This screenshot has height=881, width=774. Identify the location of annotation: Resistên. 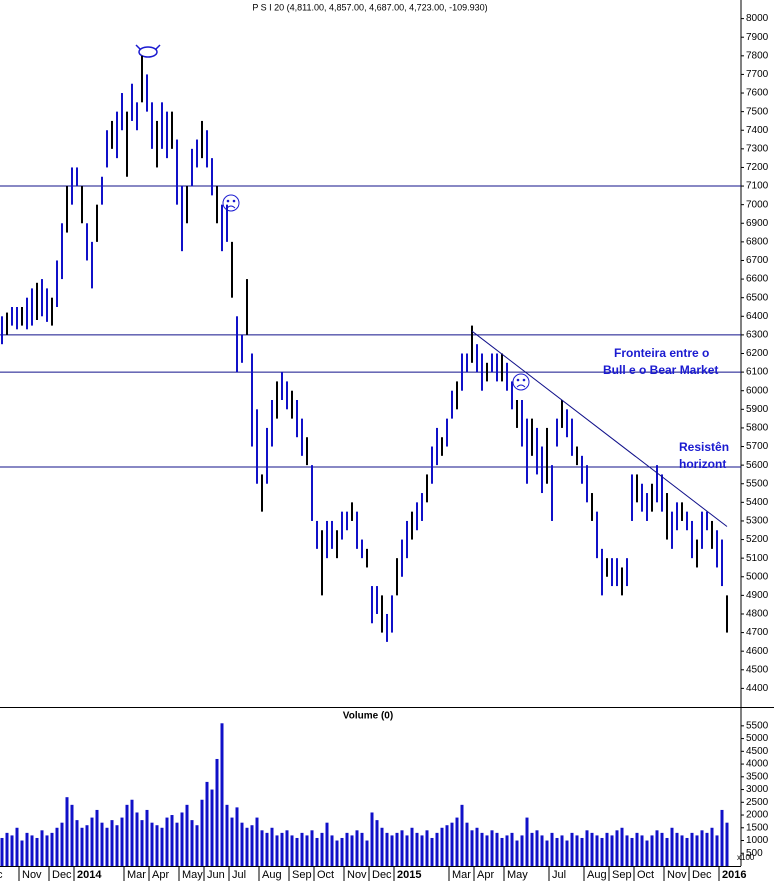
(704, 447).